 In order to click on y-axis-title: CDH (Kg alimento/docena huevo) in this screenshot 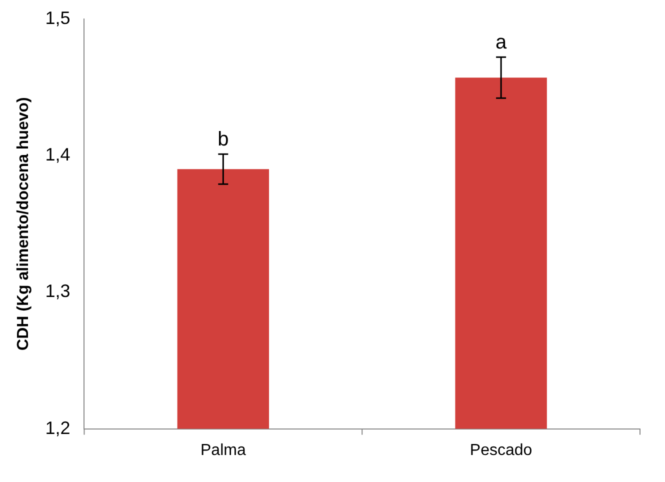, I will do `click(23, 223)`.